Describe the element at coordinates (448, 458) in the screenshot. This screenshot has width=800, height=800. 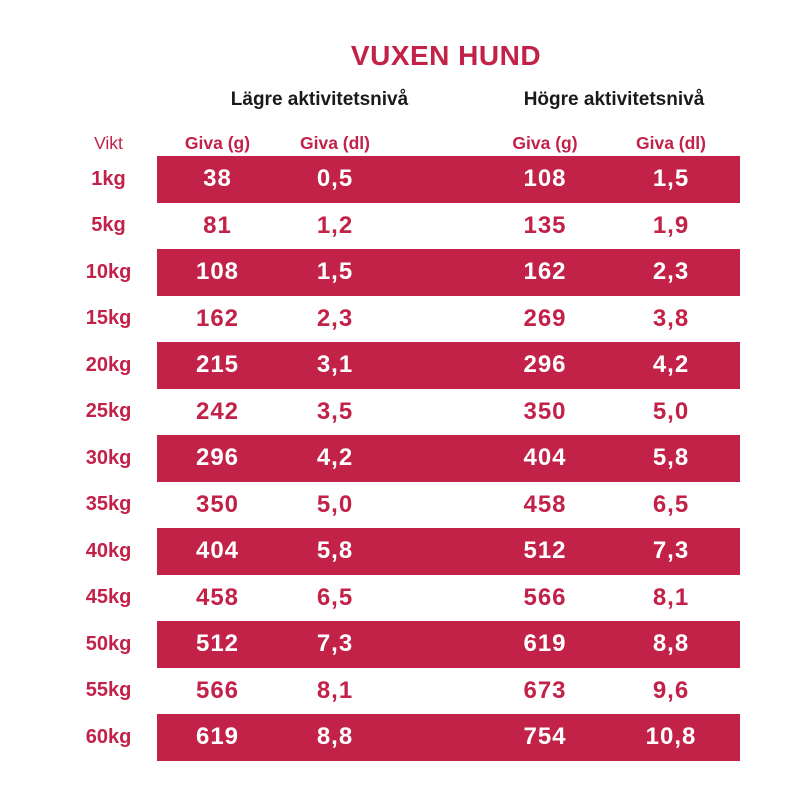
I see `row-band: 296 4,2 404 5,8` at that location.